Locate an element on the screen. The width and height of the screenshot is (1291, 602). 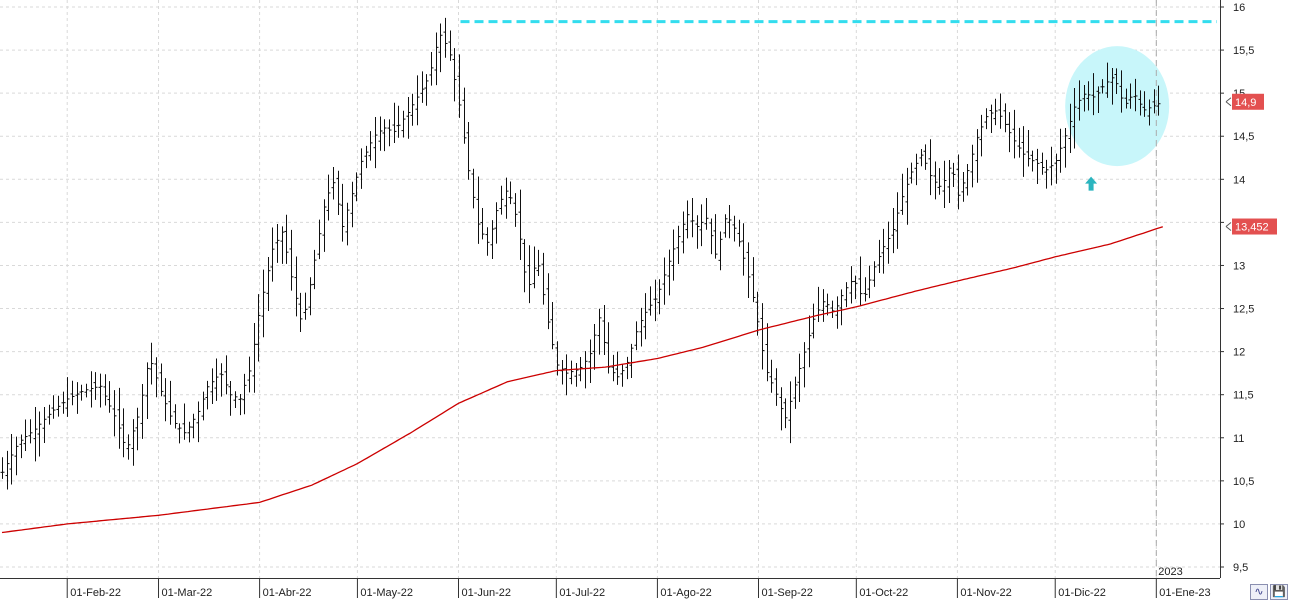
moving-average-tag-label: 13,452 is located at coordinates (1252, 228).